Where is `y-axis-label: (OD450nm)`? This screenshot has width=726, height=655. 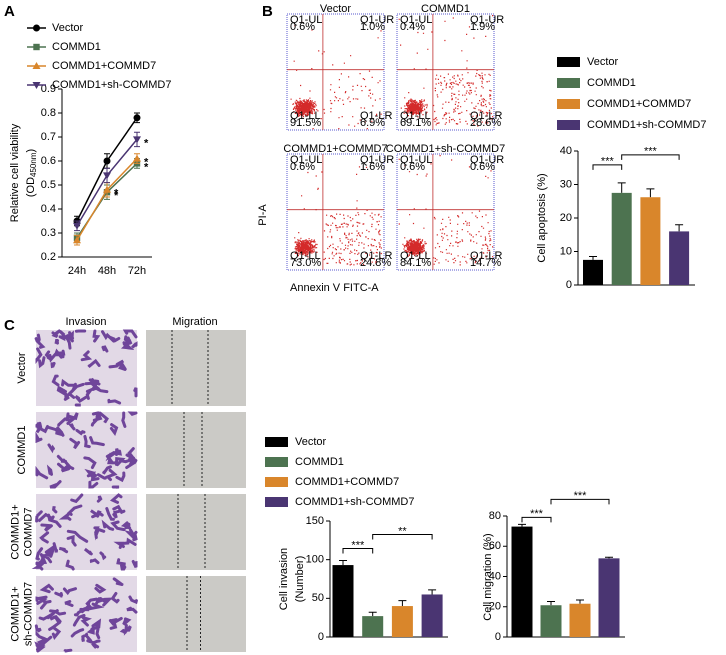 y-axis-label: (OD450nm) is located at coordinates (31, 173).